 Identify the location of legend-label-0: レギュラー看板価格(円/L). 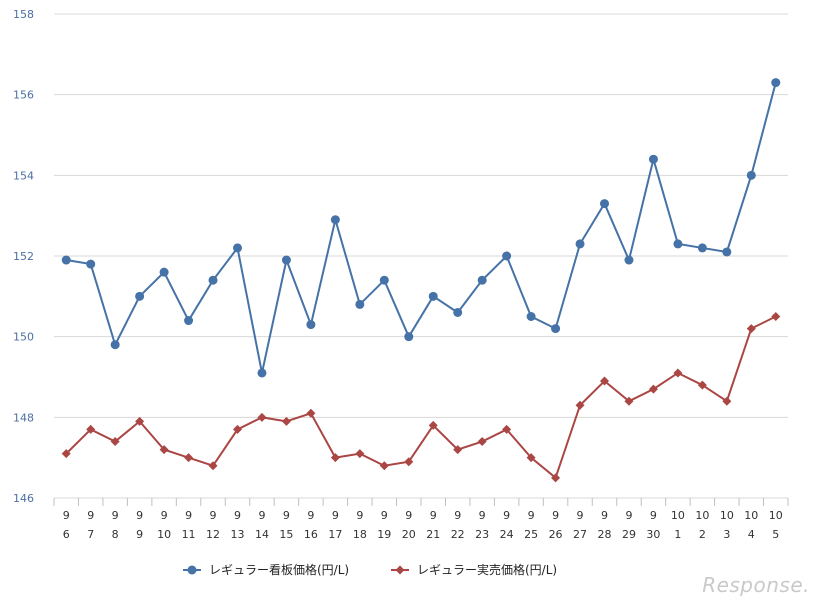
(279, 569).